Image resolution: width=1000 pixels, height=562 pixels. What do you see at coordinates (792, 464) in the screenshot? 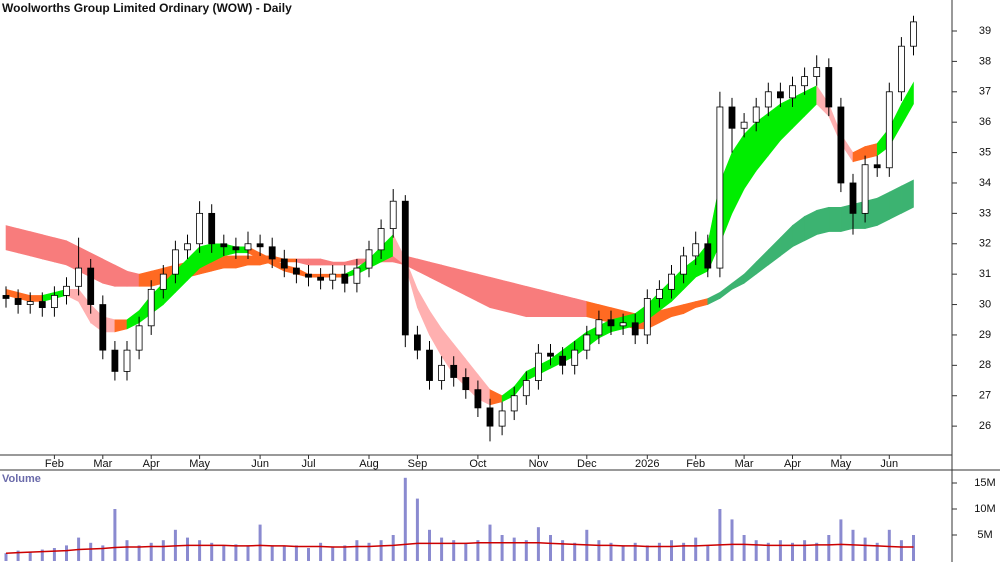
I see `x-tick-label: Apr` at bounding box center [792, 464].